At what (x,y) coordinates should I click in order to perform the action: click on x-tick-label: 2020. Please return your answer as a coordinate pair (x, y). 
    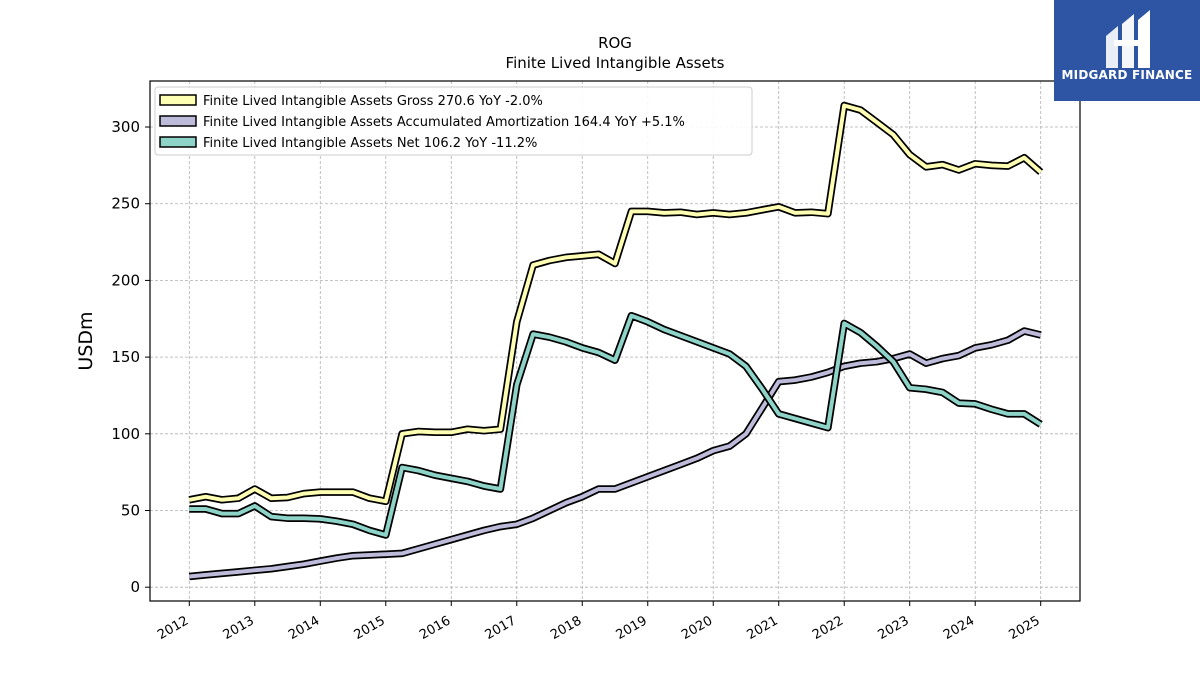
    Looking at the image, I should click on (697, 628).